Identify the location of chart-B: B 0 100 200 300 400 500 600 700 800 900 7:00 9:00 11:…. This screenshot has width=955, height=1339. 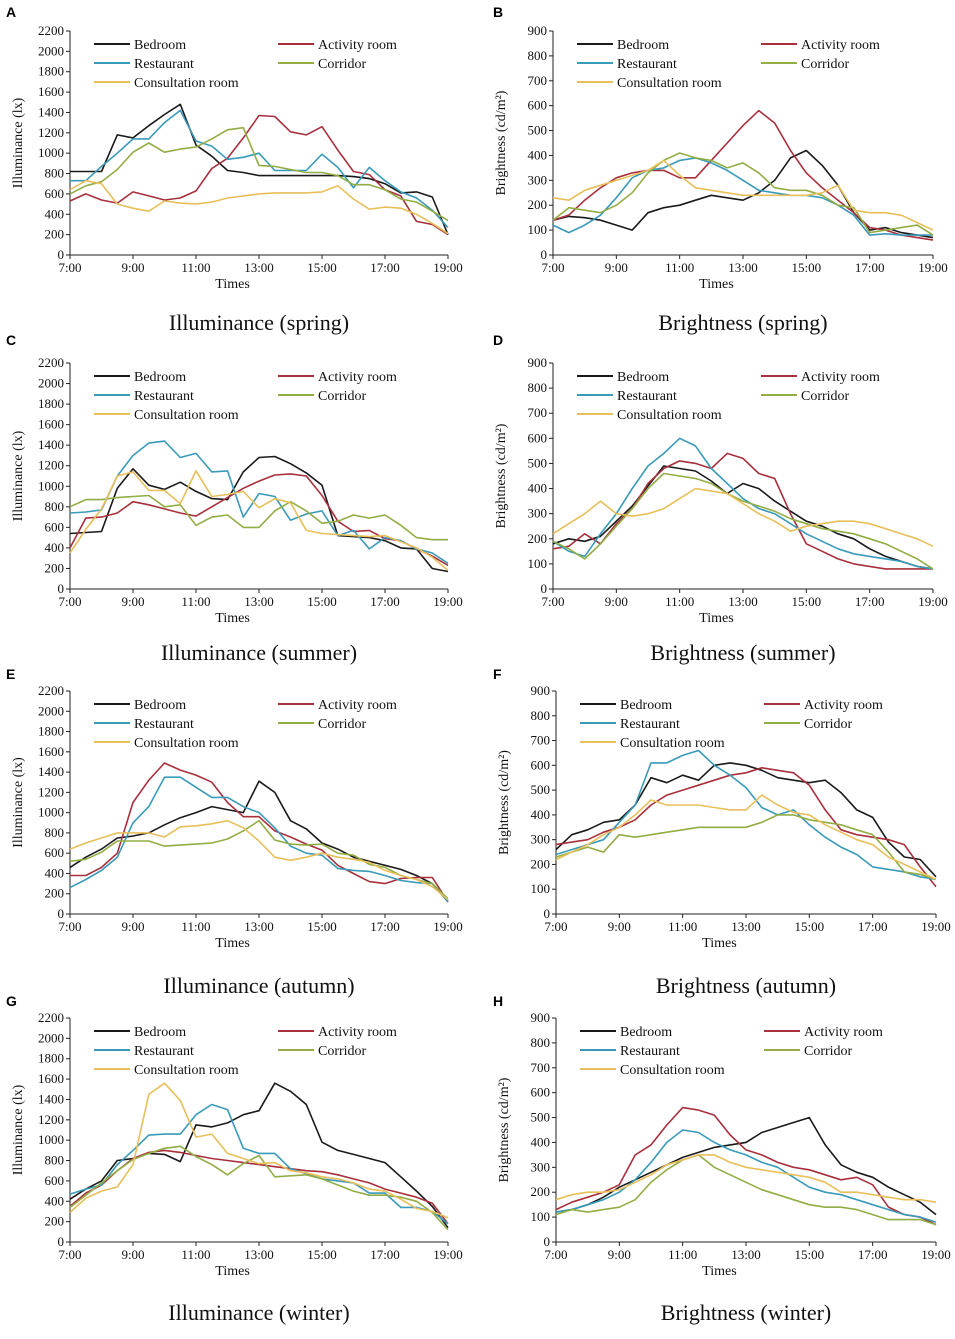
(720, 169).